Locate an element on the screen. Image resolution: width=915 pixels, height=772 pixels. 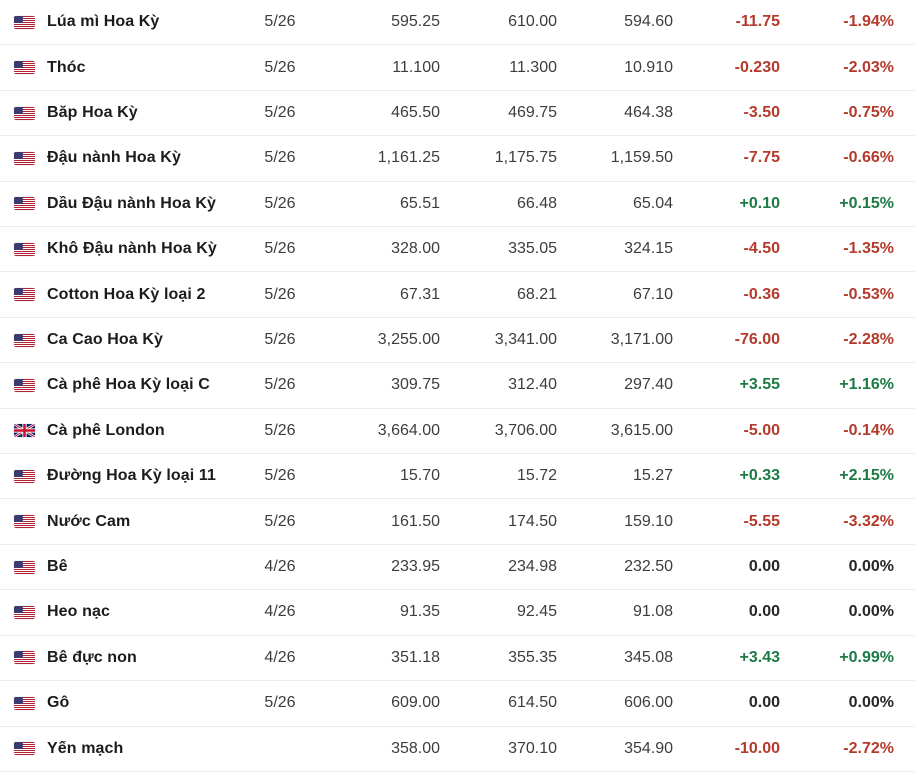
last-price: 358.00 is located at coordinates (415, 748).